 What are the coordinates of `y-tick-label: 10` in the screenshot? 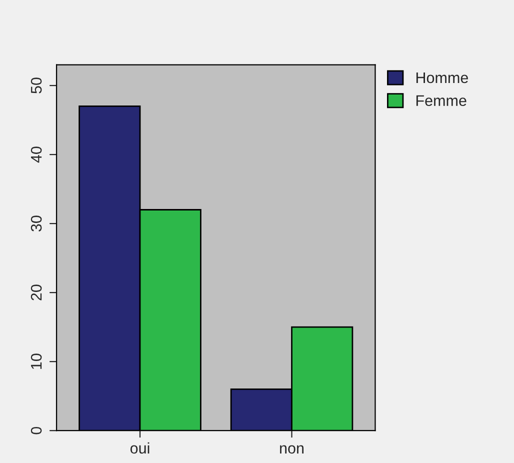 It's located at (36, 361).